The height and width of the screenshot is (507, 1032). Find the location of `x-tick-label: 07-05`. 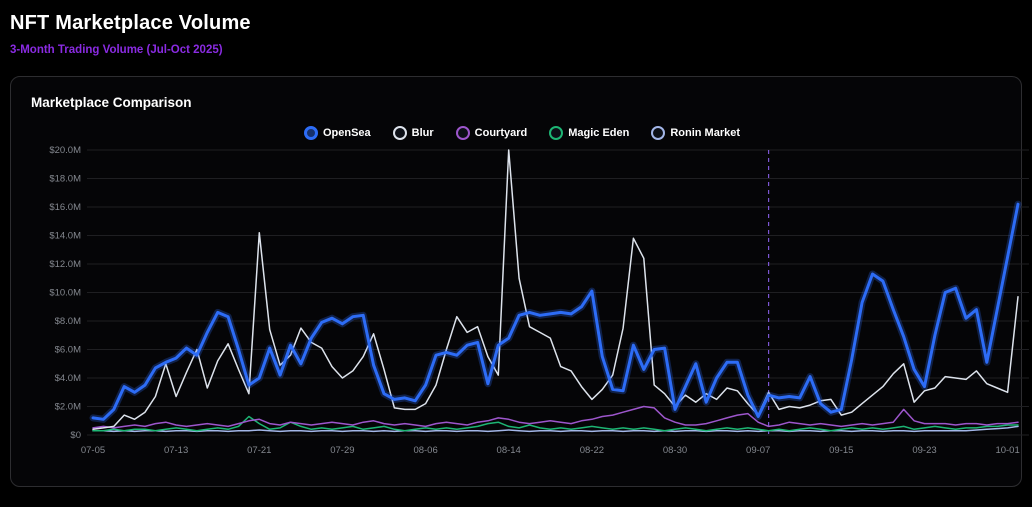

x-tick-label: 07-05 is located at coordinates (93, 450).